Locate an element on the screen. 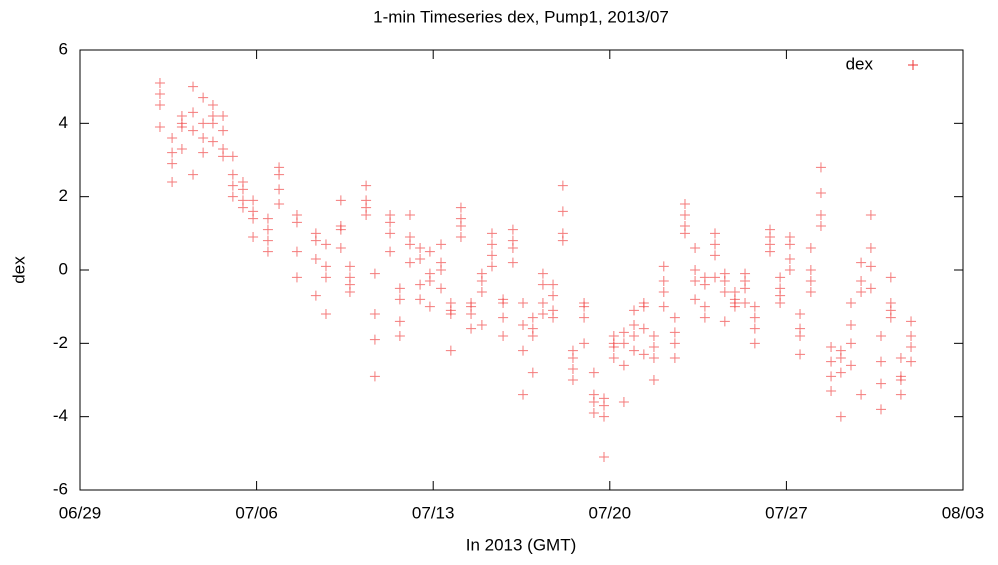  x-tick-label: 08/03 is located at coordinates (963, 512).